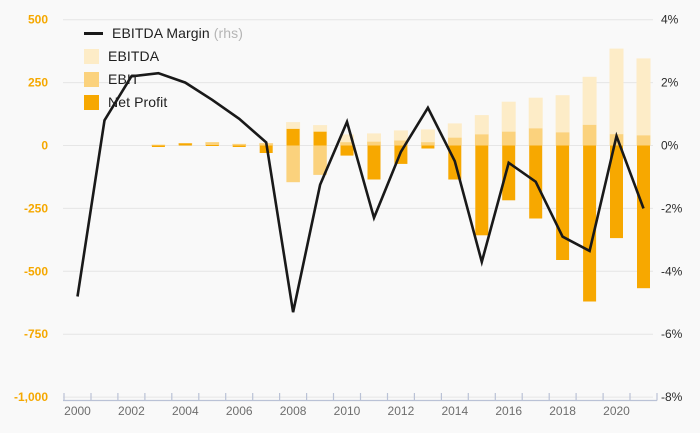 The width and height of the screenshot is (700, 433). What do you see at coordinates (347, 150) in the screenshot?
I see `bar-net-profit-2010` at bounding box center [347, 150].